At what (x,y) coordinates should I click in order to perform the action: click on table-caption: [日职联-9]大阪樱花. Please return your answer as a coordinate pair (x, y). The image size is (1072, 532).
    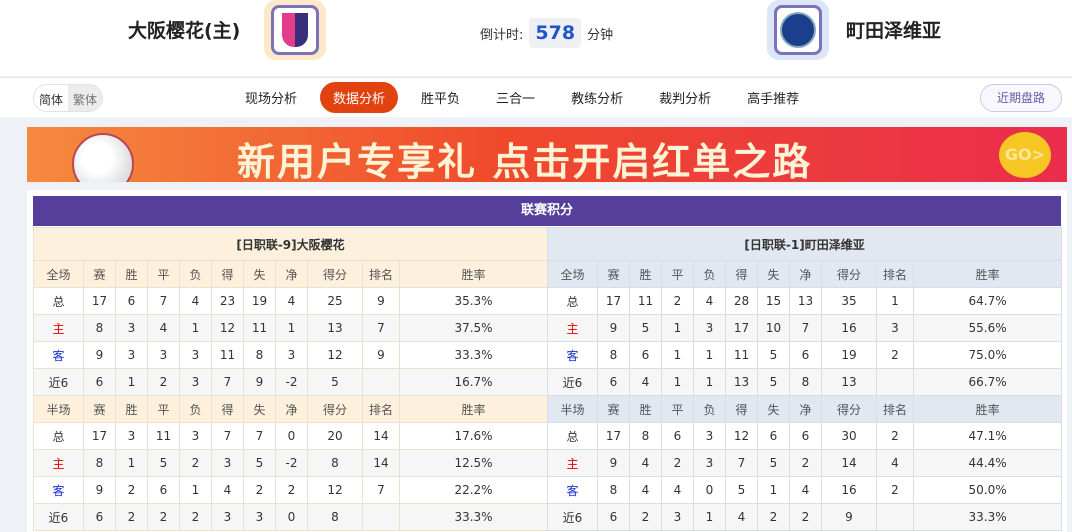
    Looking at the image, I should click on (290, 244).